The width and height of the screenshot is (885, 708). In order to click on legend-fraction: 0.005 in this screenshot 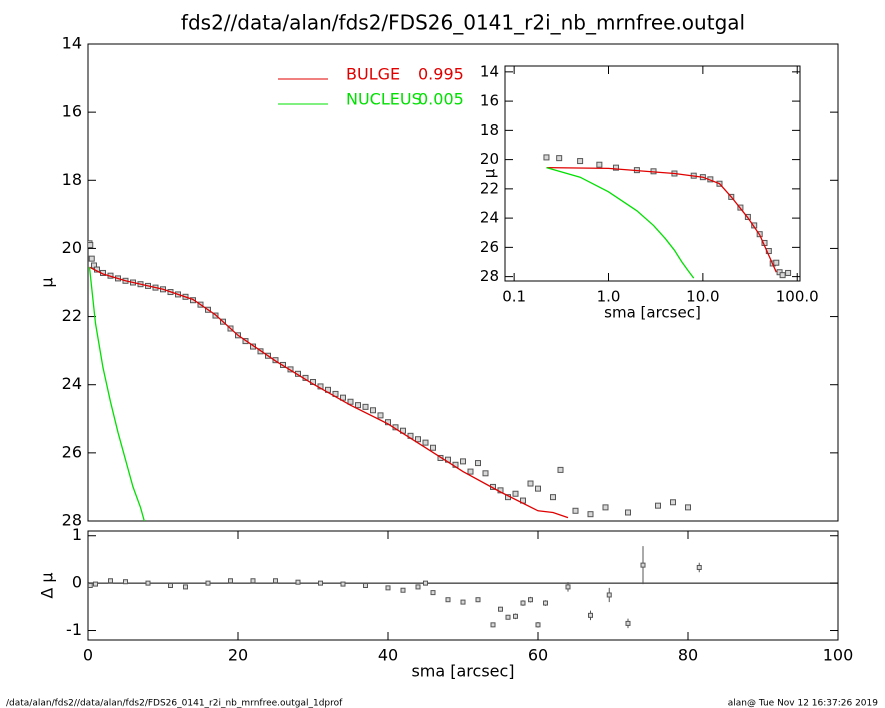, I will do `click(441, 99)`.